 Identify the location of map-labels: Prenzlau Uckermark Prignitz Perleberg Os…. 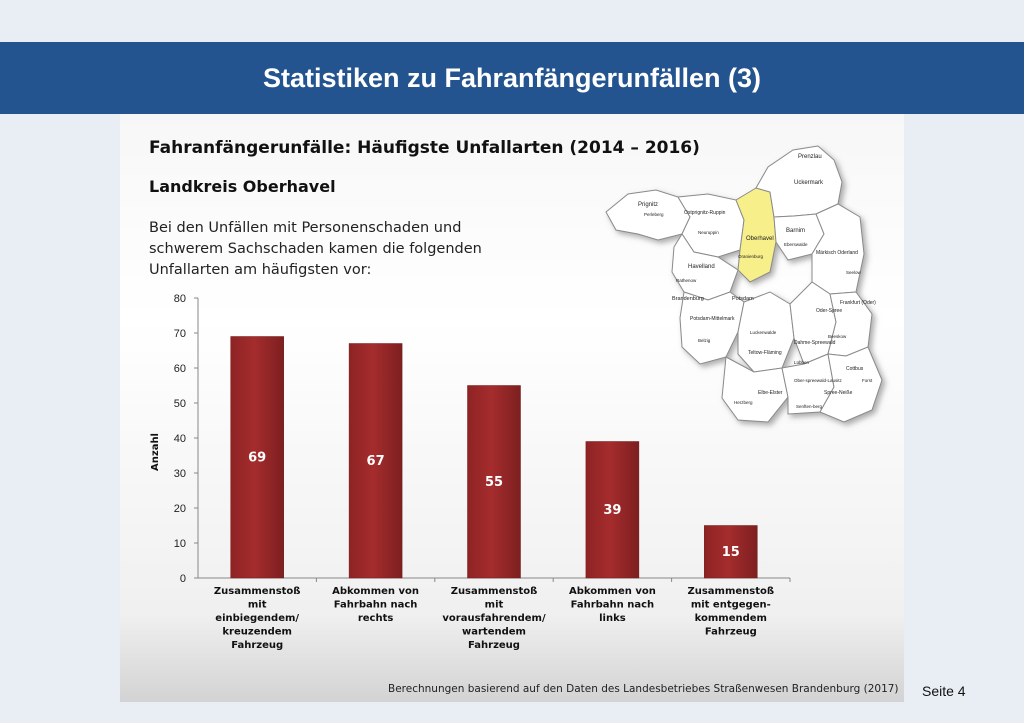
(757, 281).